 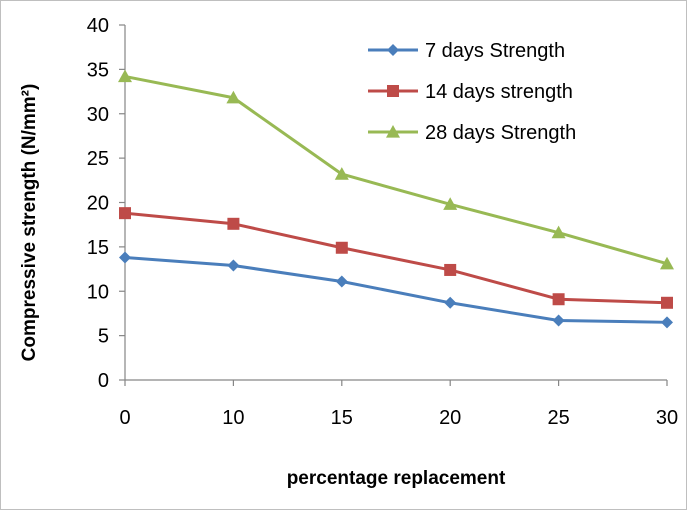 What do you see at coordinates (667, 418) in the screenshot?
I see `x-tick-label: 30` at bounding box center [667, 418].